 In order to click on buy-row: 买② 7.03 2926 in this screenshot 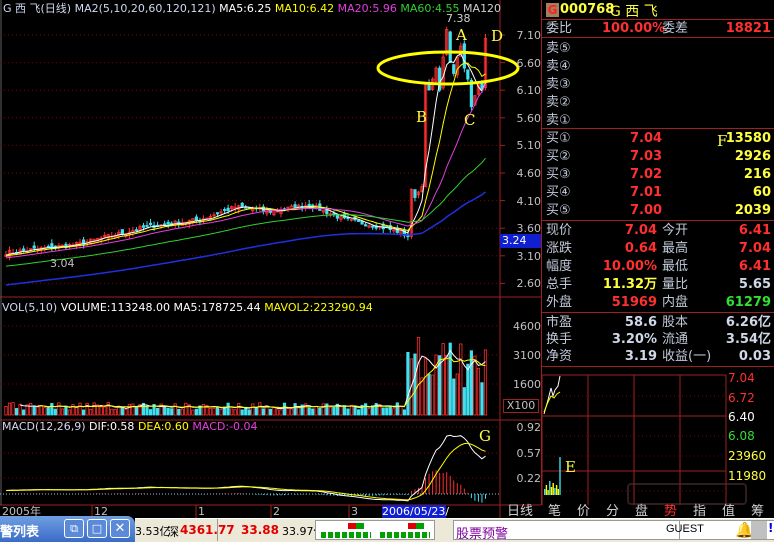, I will do `click(658, 157)`.